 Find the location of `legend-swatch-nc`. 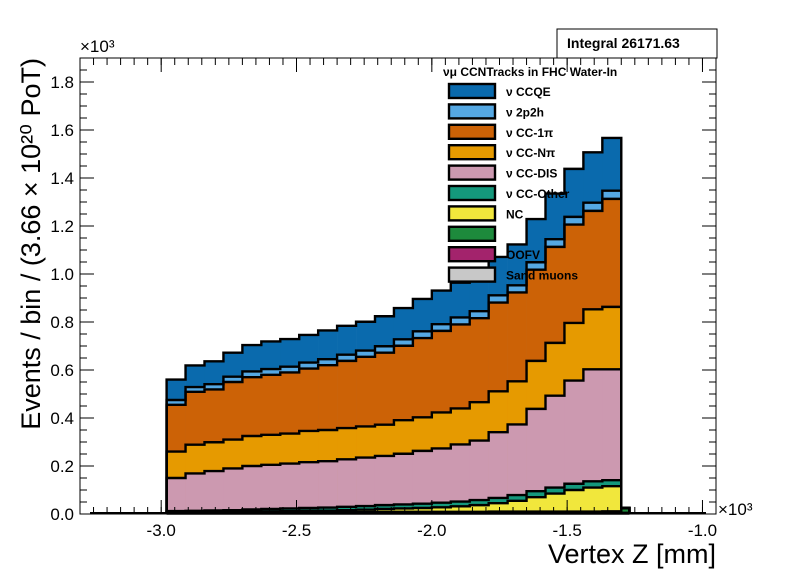

legend-swatch-nc is located at coordinates (472, 213).